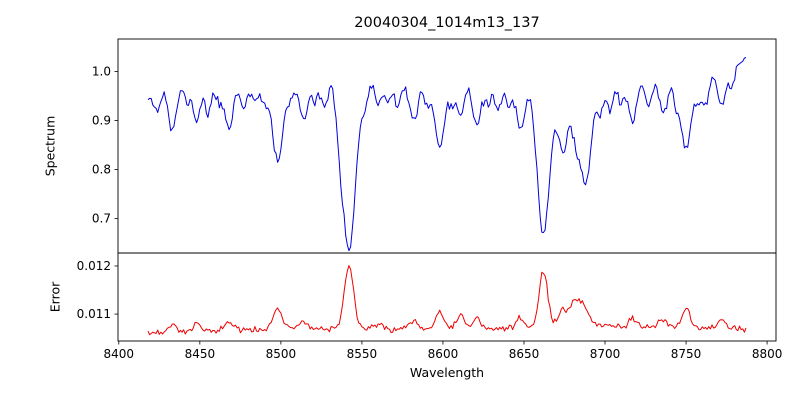 This screenshot has width=800, height=400. What do you see at coordinates (447, 372) in the screenshot?
I see `x-axis-label: Wavelength` at bounding box center [447, 372].